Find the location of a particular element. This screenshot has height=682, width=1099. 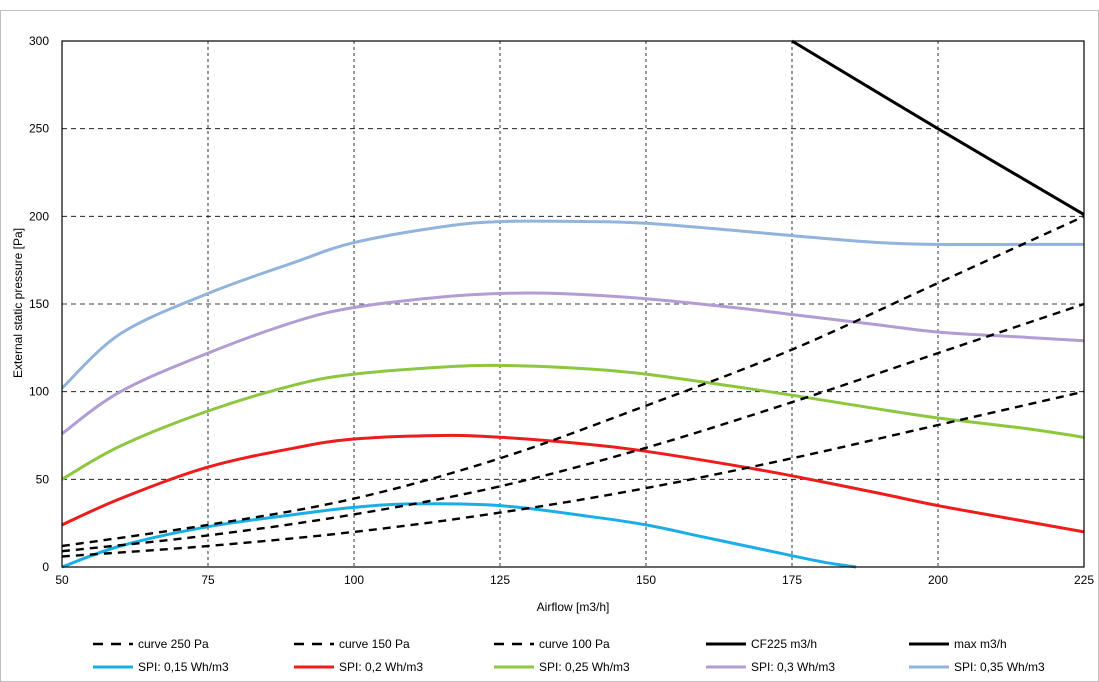

x-tick-label: 175 is located at coordinates (792, 580).